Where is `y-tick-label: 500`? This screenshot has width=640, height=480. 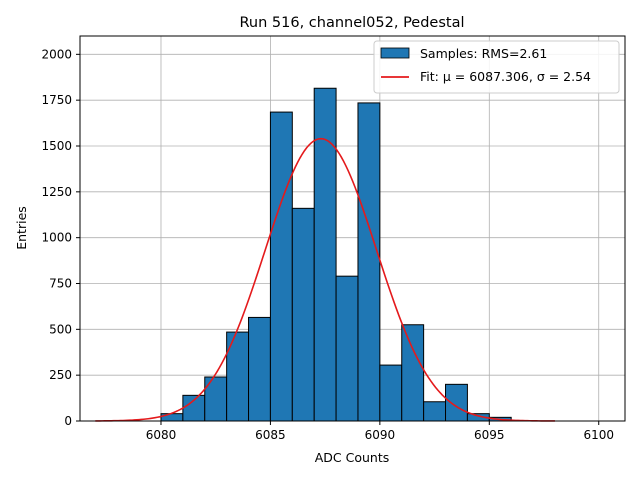
y-tick-label: 500 is located at coordinates (60, 329).